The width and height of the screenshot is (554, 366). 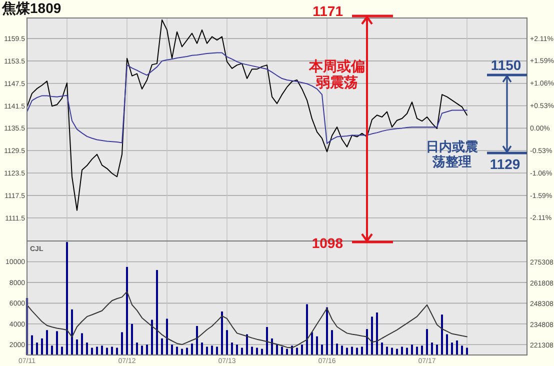 I want to click on annotation: 日内或震荡整理, so click(x=452, y=154).